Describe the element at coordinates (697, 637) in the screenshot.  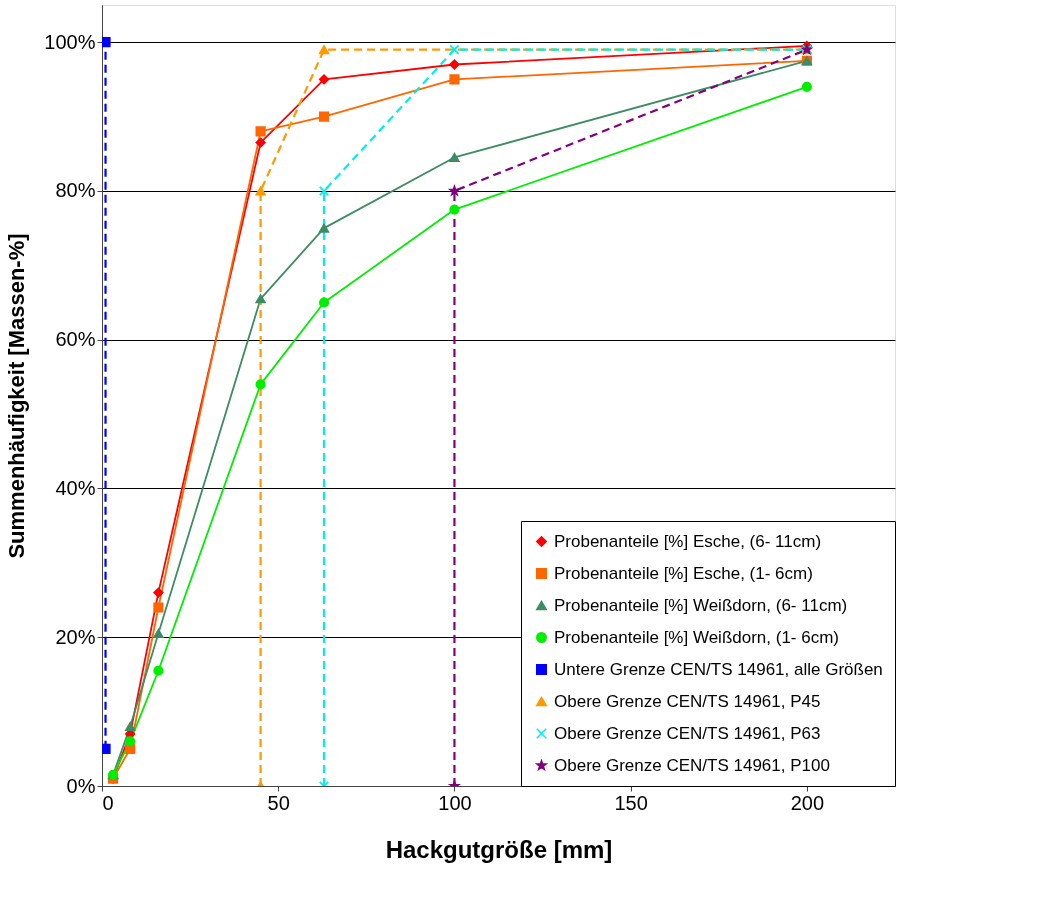
I see `legend-label: Probenanteile [%] Weißdorn, (1- 6cm)` at that location.